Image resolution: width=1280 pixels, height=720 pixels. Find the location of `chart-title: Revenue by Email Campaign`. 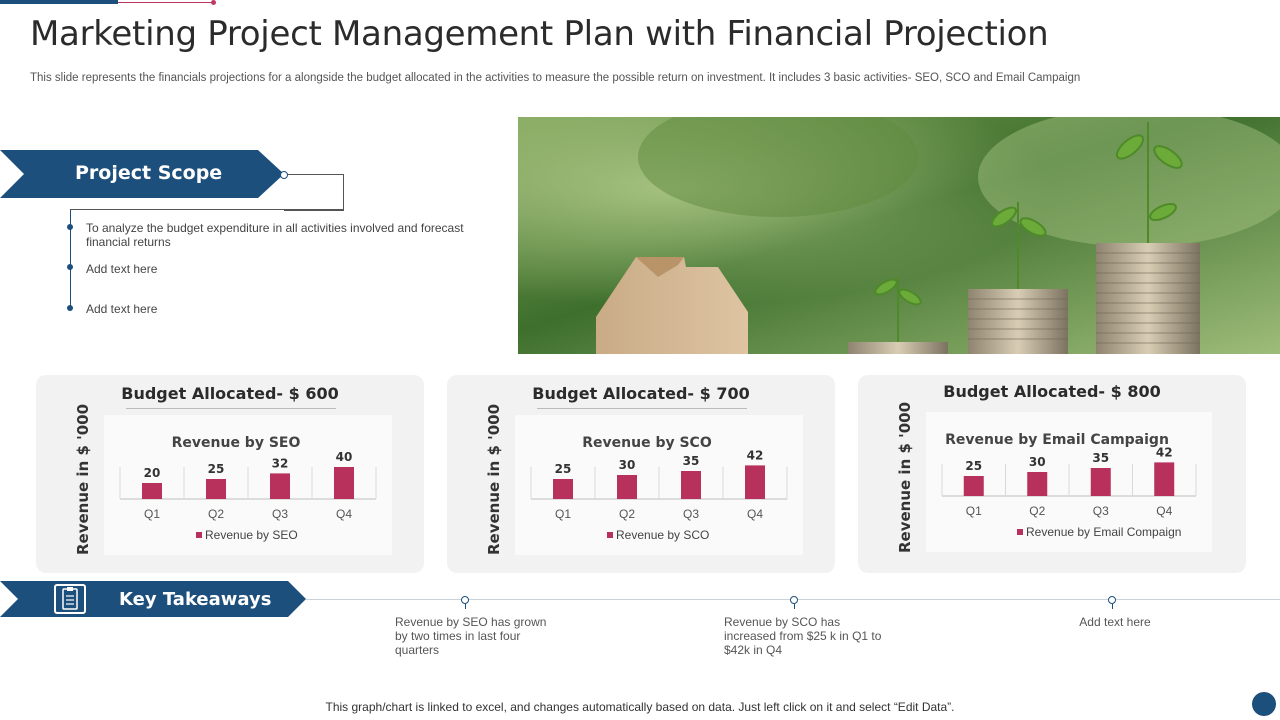

chart-title: Revenue by Email Campaign is located at coordinates (1057, 440).